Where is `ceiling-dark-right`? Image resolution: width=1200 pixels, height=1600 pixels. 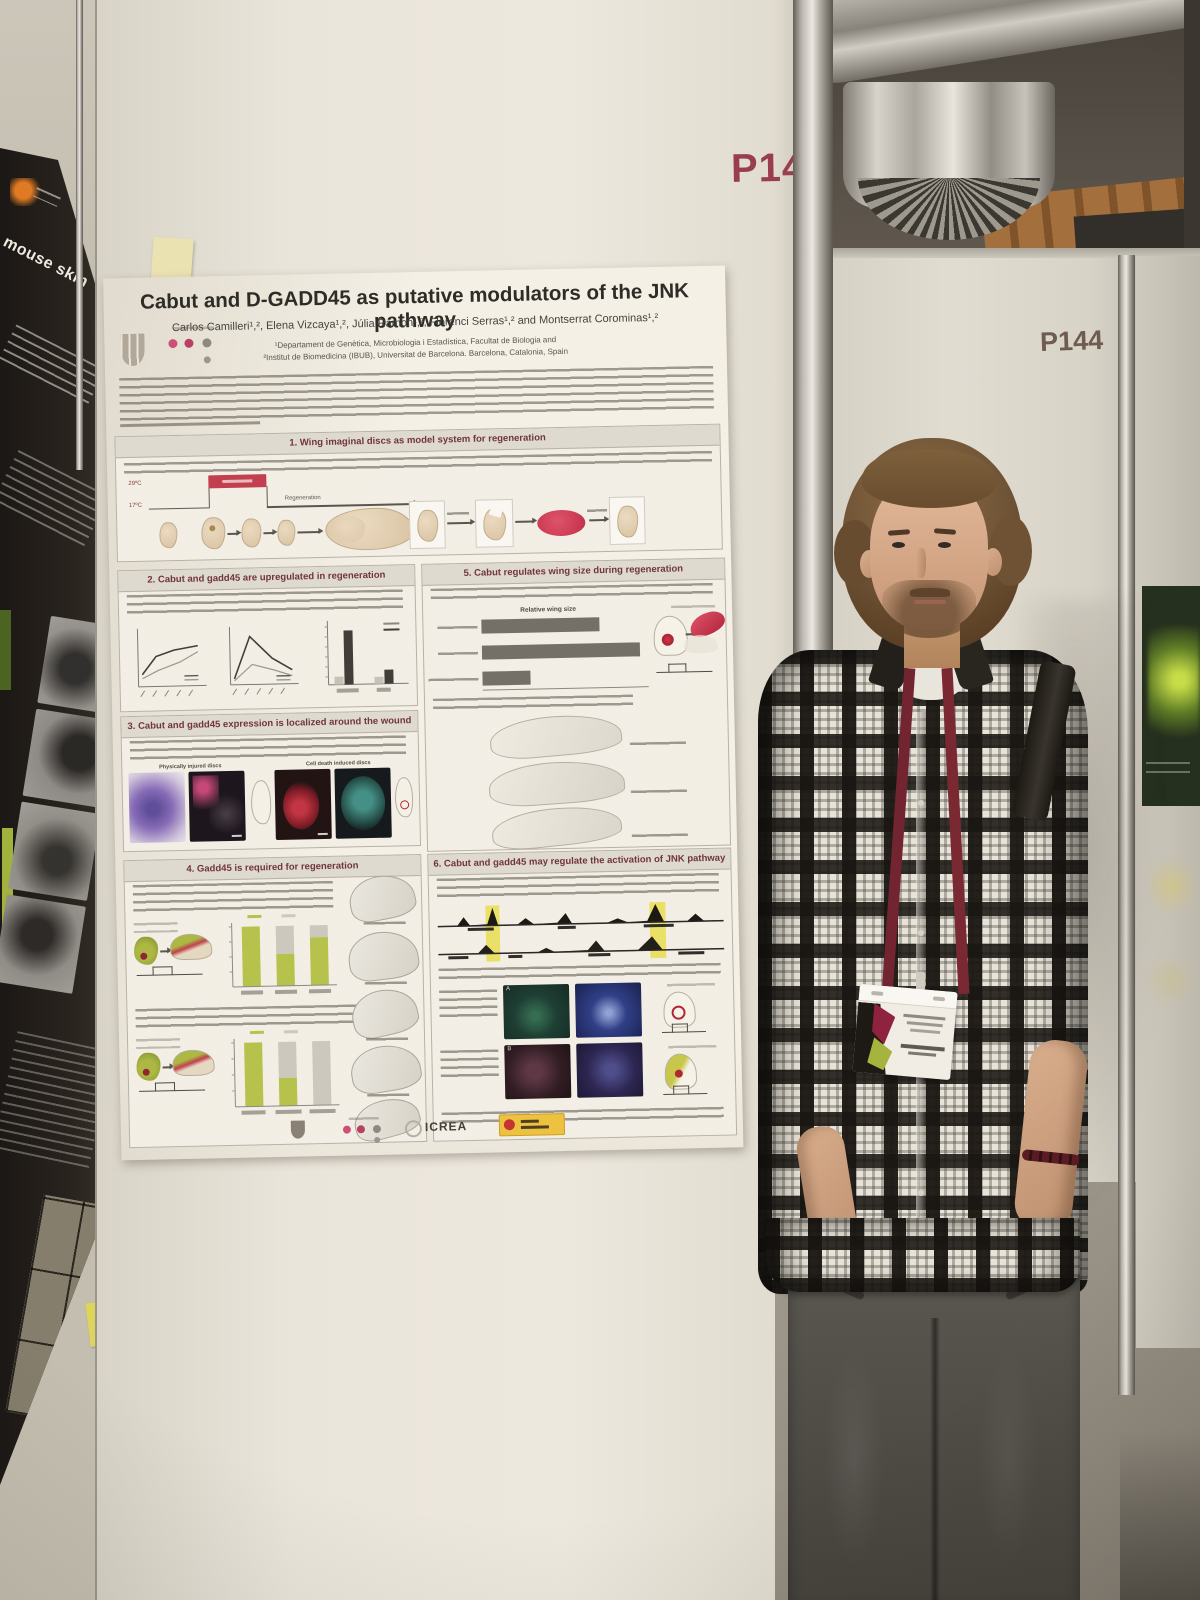 ceiling-dark-right is located at coordinates (1192, 136).